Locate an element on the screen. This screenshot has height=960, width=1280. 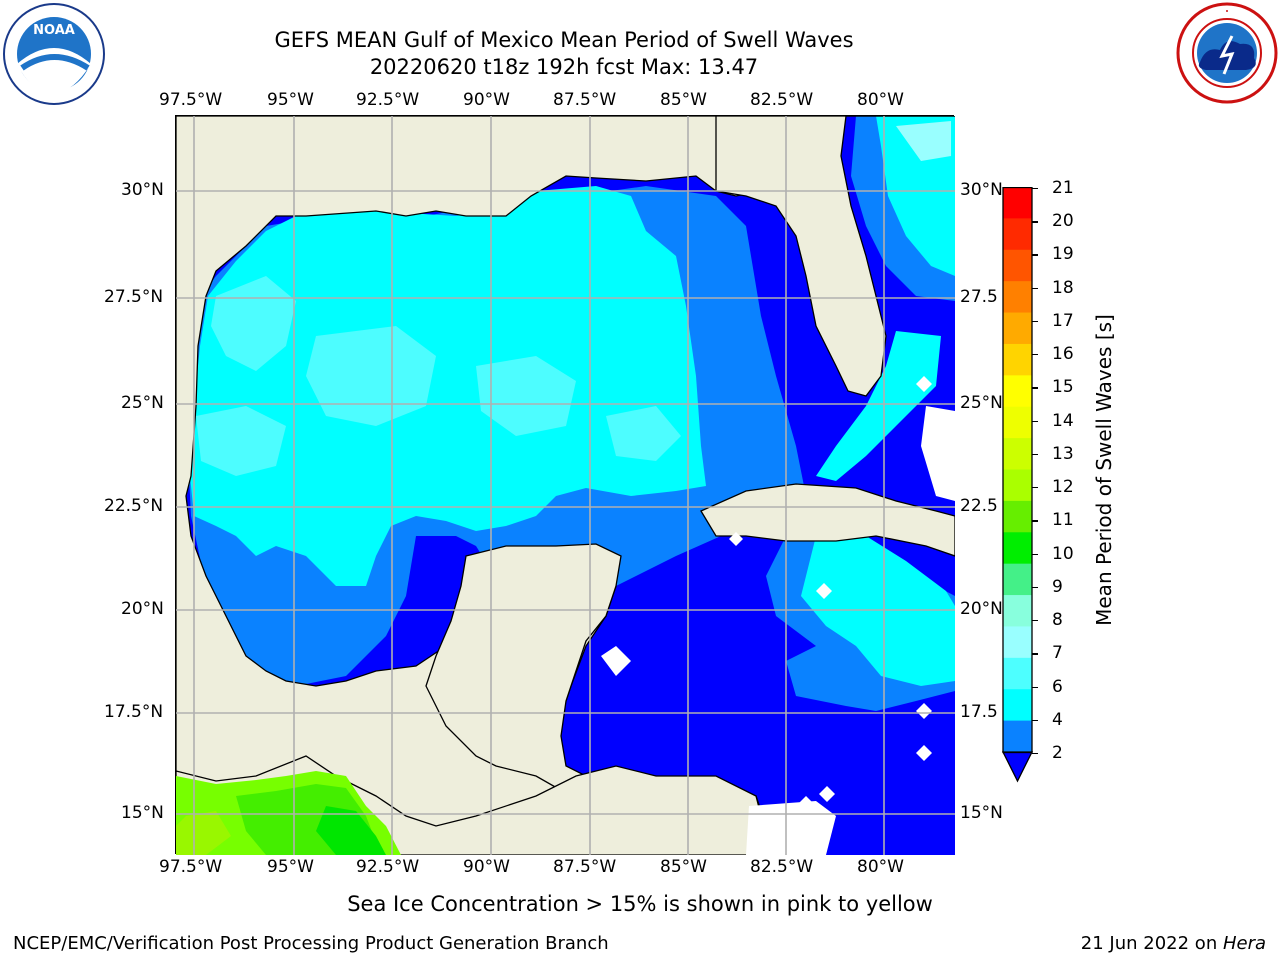
lat-label-right: 15°N is located at coordinates (981, 813).